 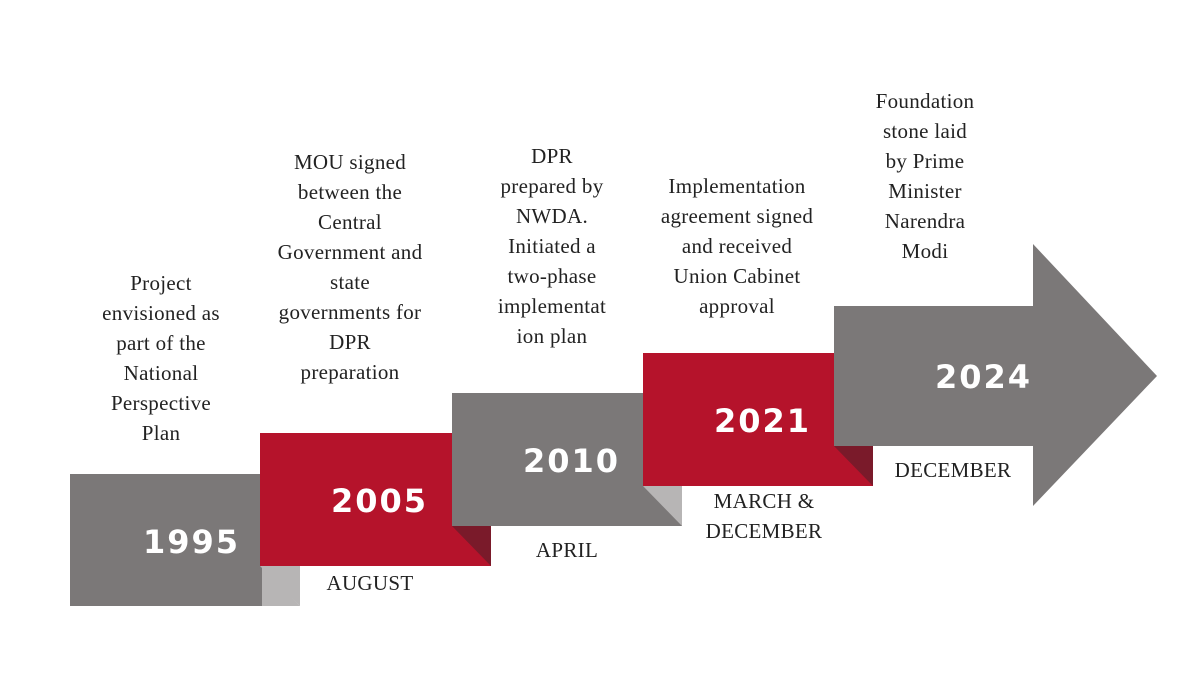 I want to click on month-label-2005: AUGUST, so click(x=370, y=583).